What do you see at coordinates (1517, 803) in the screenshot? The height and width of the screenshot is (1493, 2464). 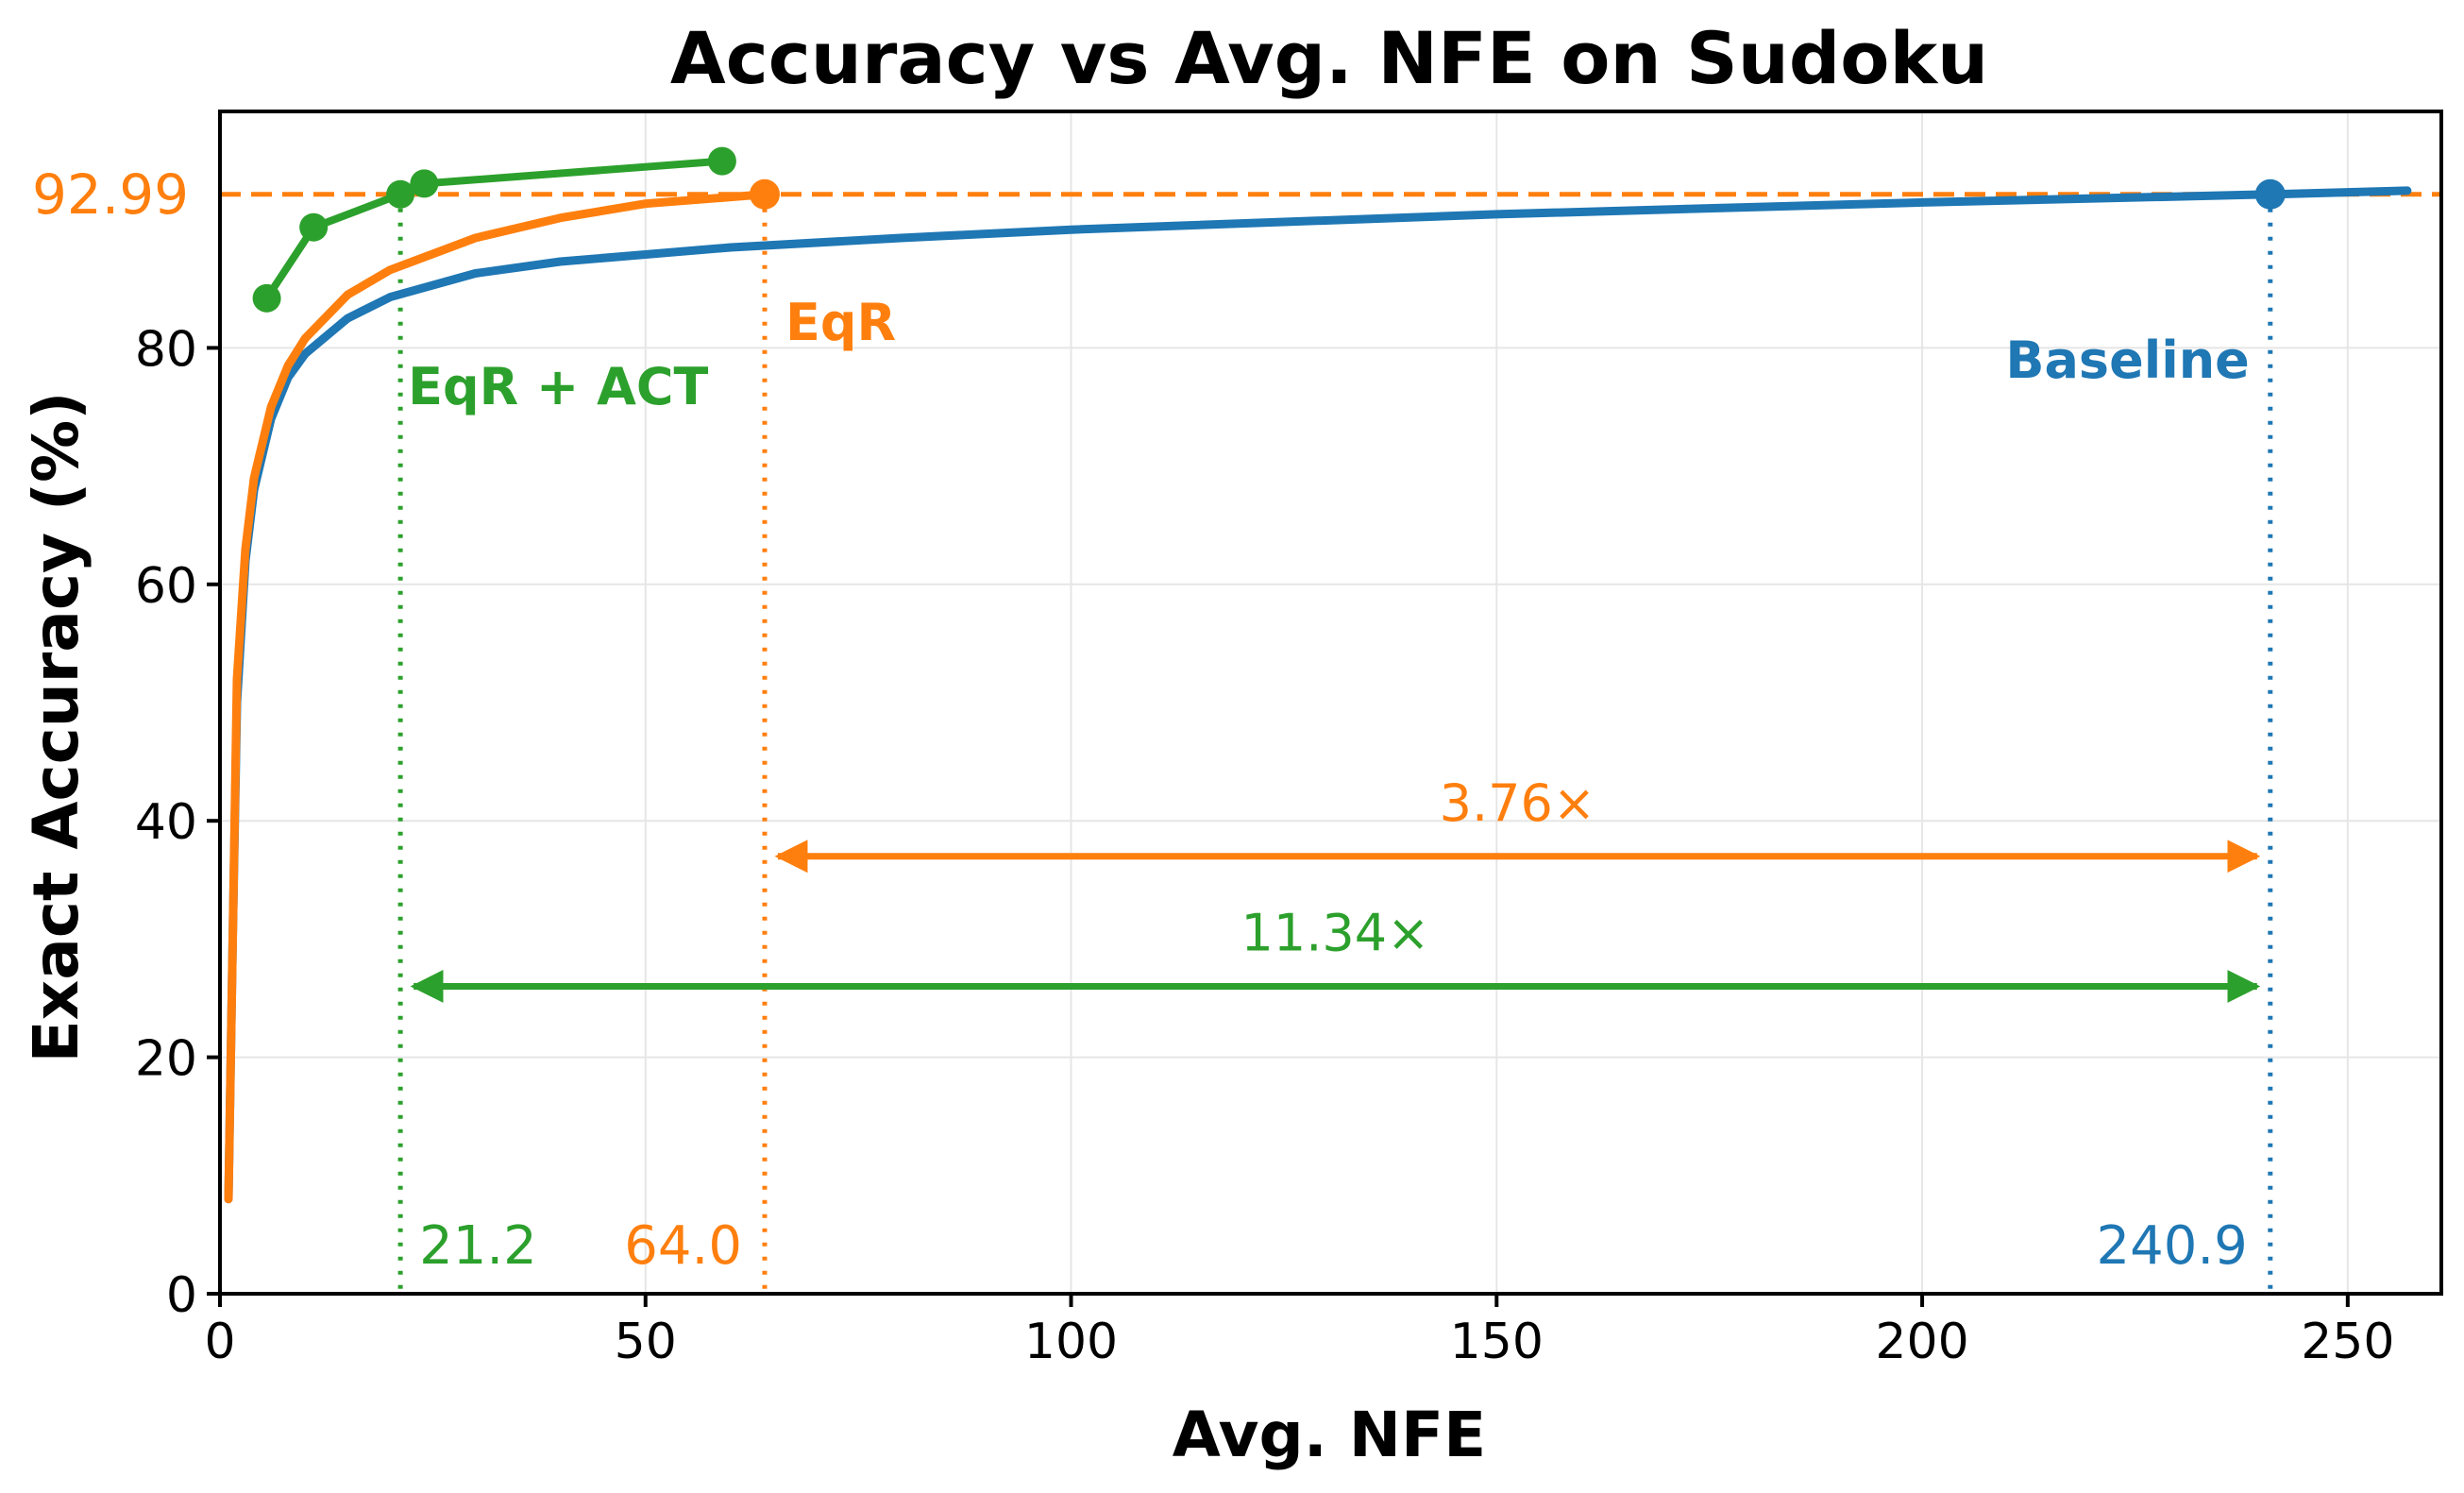 I see `ratio-label-eqr: 3.76×` at bounding box center [1517, 803].